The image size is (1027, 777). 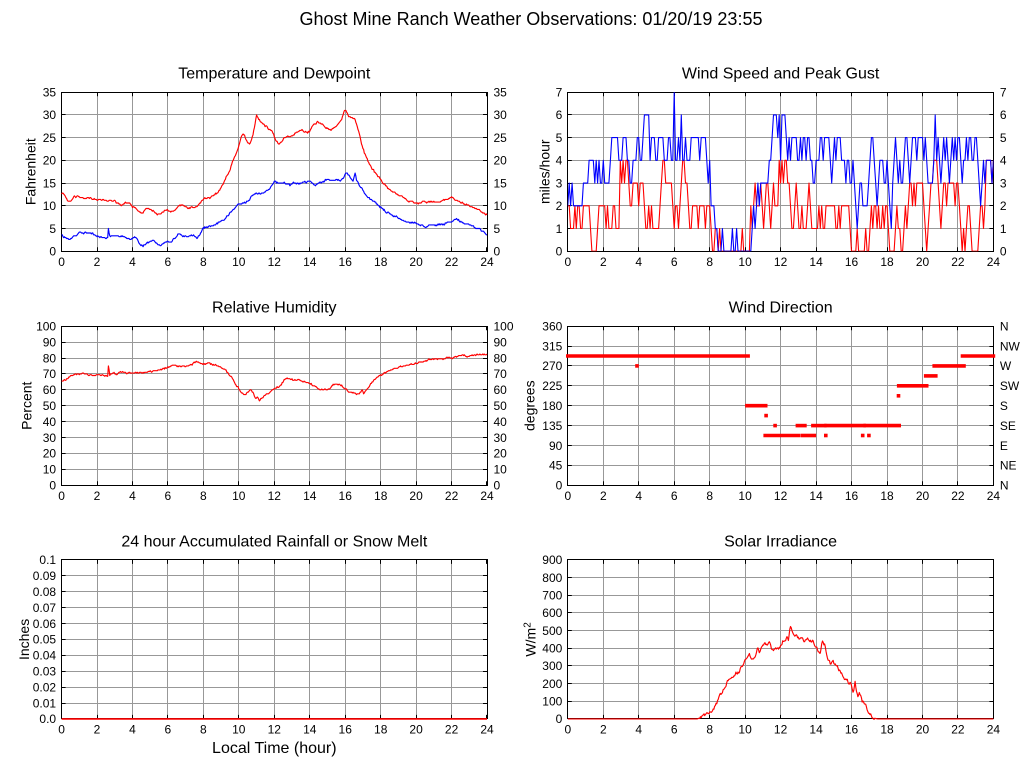 What do you see at coordinates (501, 374) in the screenshot?
I see `svg-text: 70` at bounding box center [501, 374].